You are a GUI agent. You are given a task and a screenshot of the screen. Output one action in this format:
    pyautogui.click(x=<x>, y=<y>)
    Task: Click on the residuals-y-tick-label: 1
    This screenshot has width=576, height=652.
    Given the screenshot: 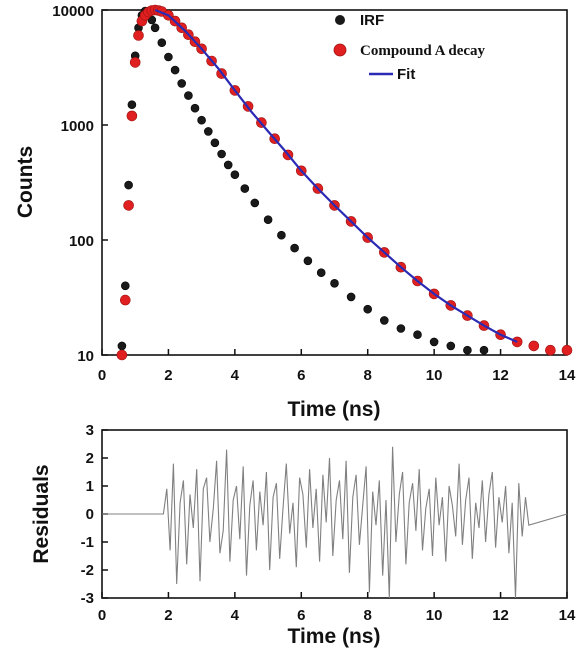 What is the action you would take?
    pyautogui.click(x=90, y=486)
    